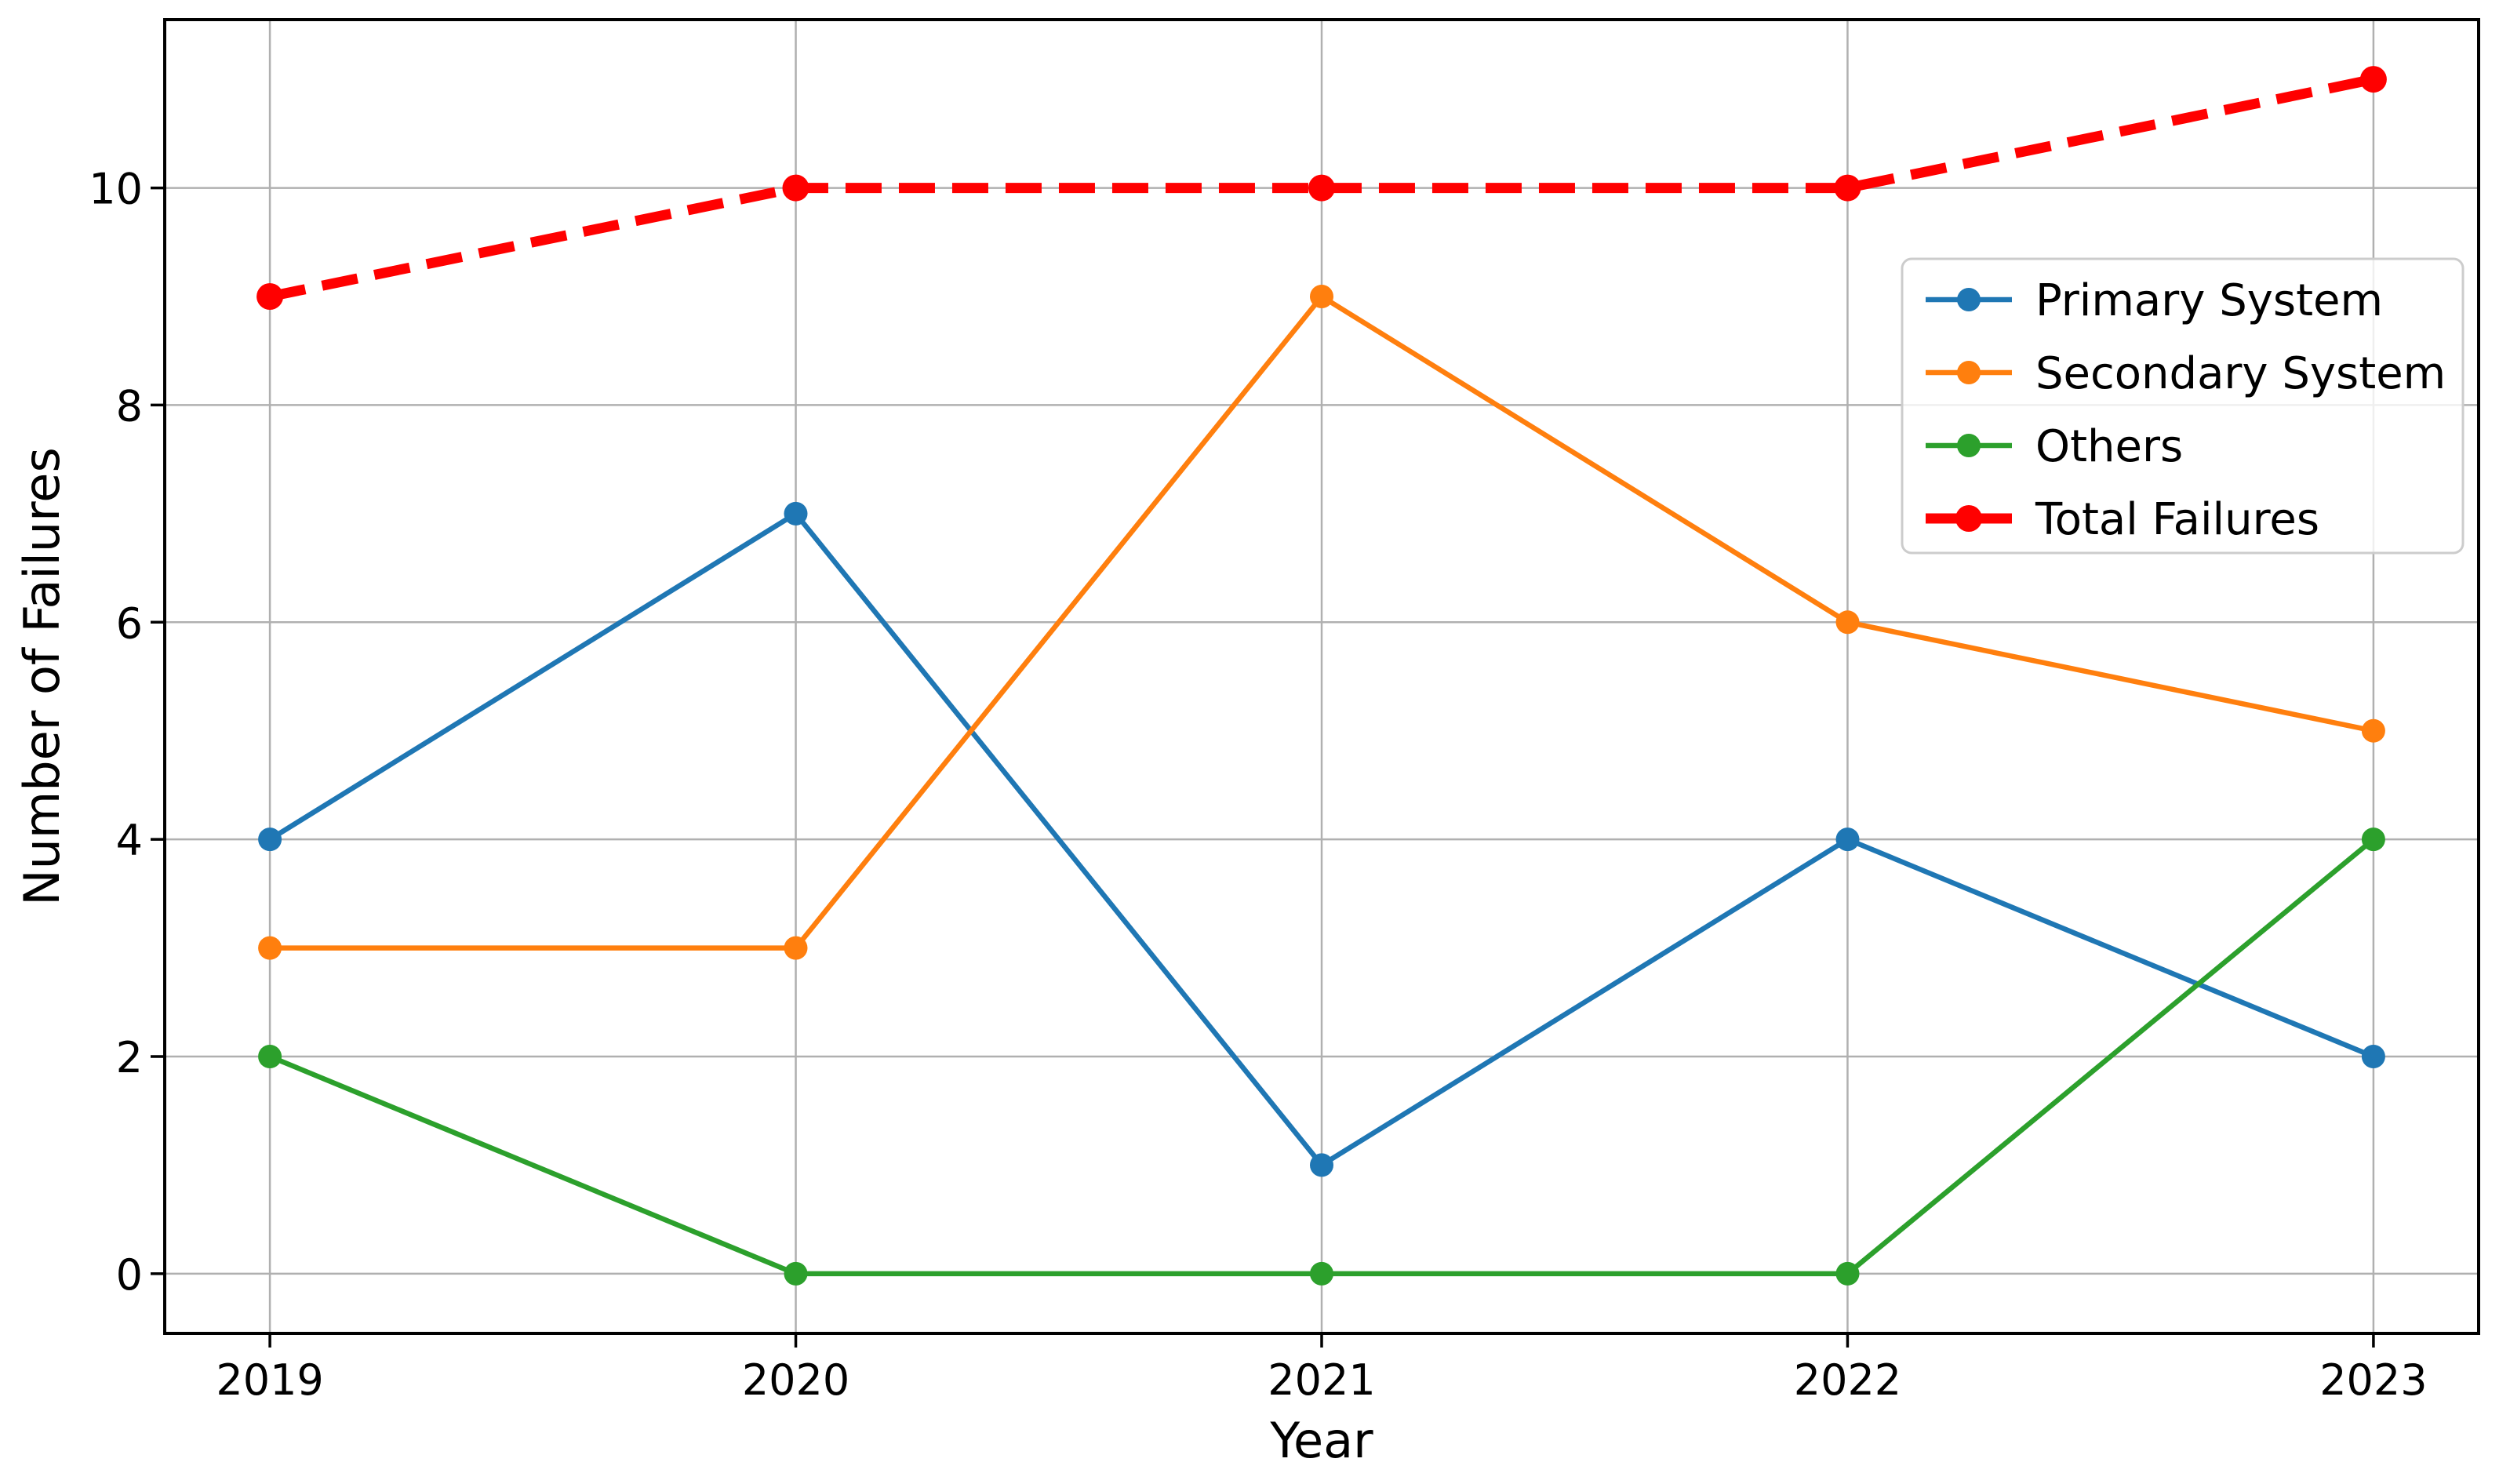 This screenshot has width=2510, height=1484. Describe the element at coordinates (2209, 300) in the screenshot. I see `legend-label-primary-system: Primary System` at that location.